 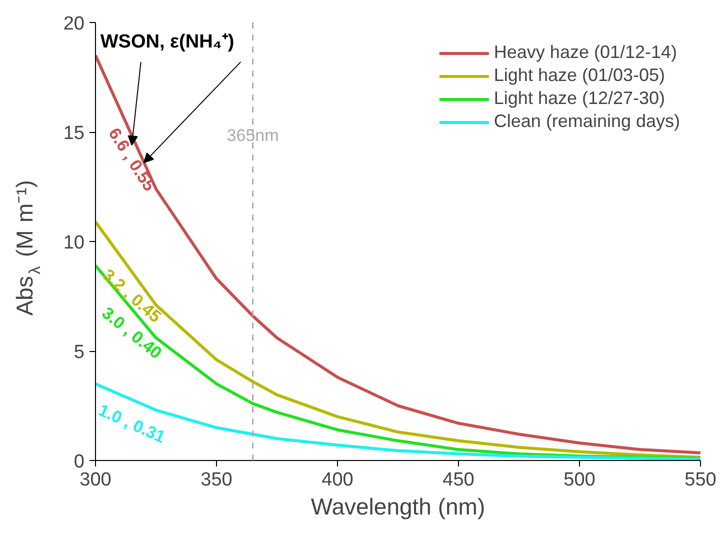 What do you see at coordinates (132, 423) in the screenshot?
I see `annotation: 1.0 , 0.31` at bounding box center [132, 423].